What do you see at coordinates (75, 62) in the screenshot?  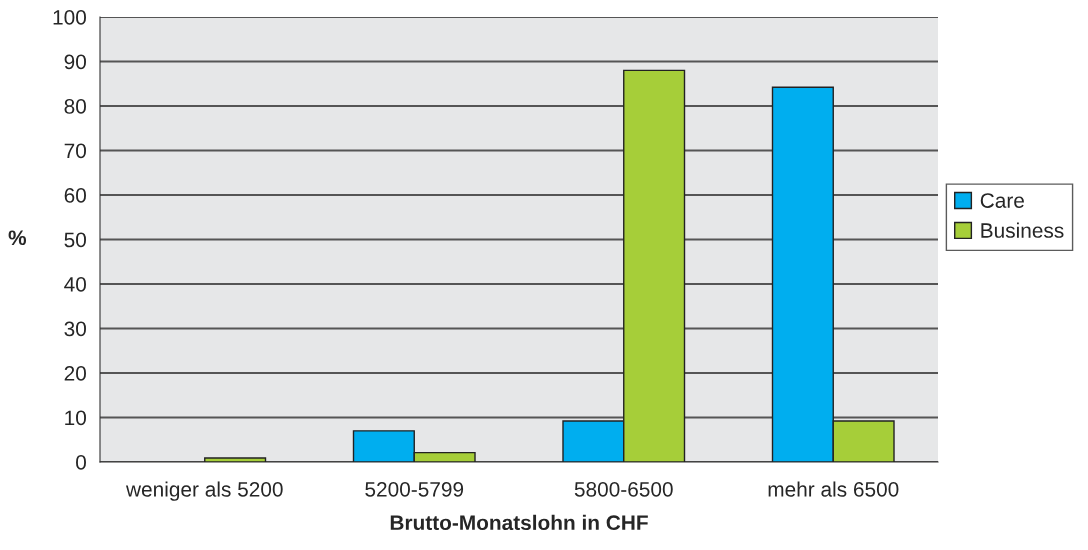 I see `y-tick-label: 90` at bounding box center [75, 62].